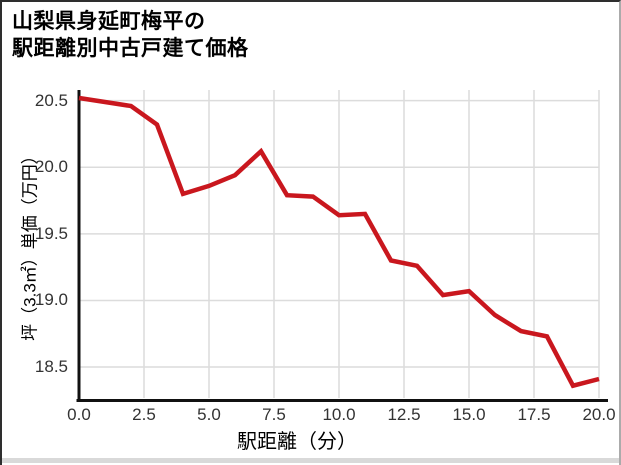  What do you see at coordinates (297, 442) in the screenshot?
I see `x-axis-label: 駅距離（分）` at bounding box center [297, 442].